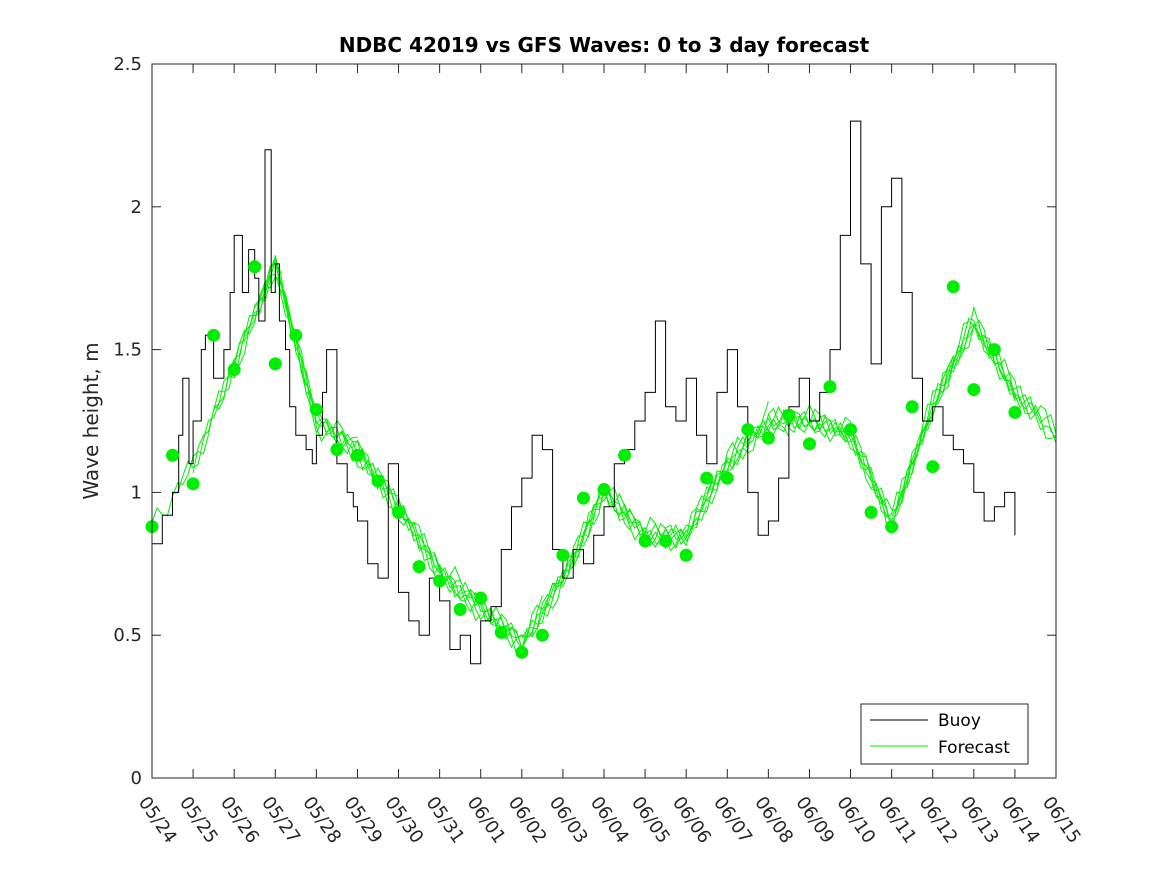 This screenshot has width=1167, height=875. What do you see at coordinates (127, 350) in the screenshot?
I see `y-tick-label: 1.5` at bounding box center [127, 350].